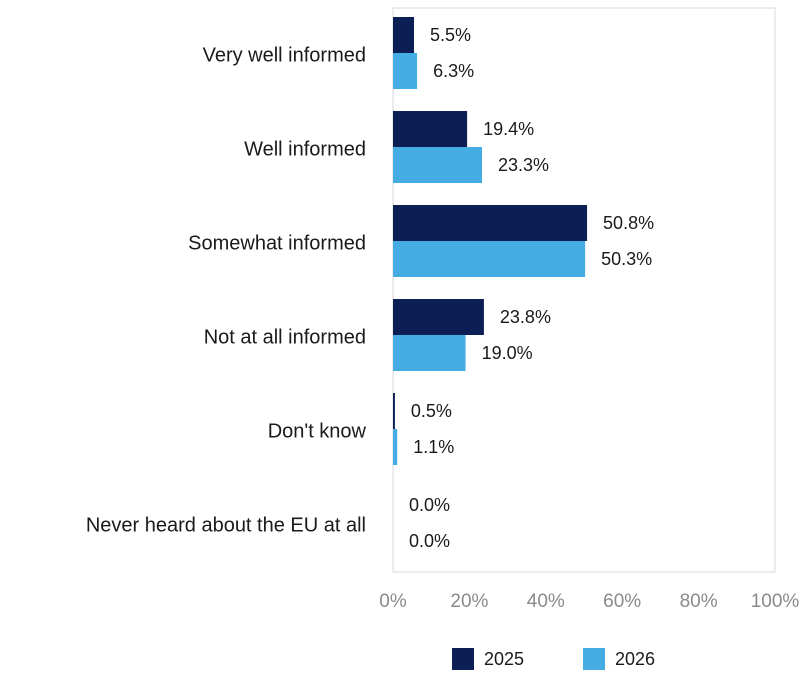 This screenshot has height=673, width=806. Describe the element at coordinates (277, 243) in the screenshot. I see `category-label: Somewhat informed` at that location.